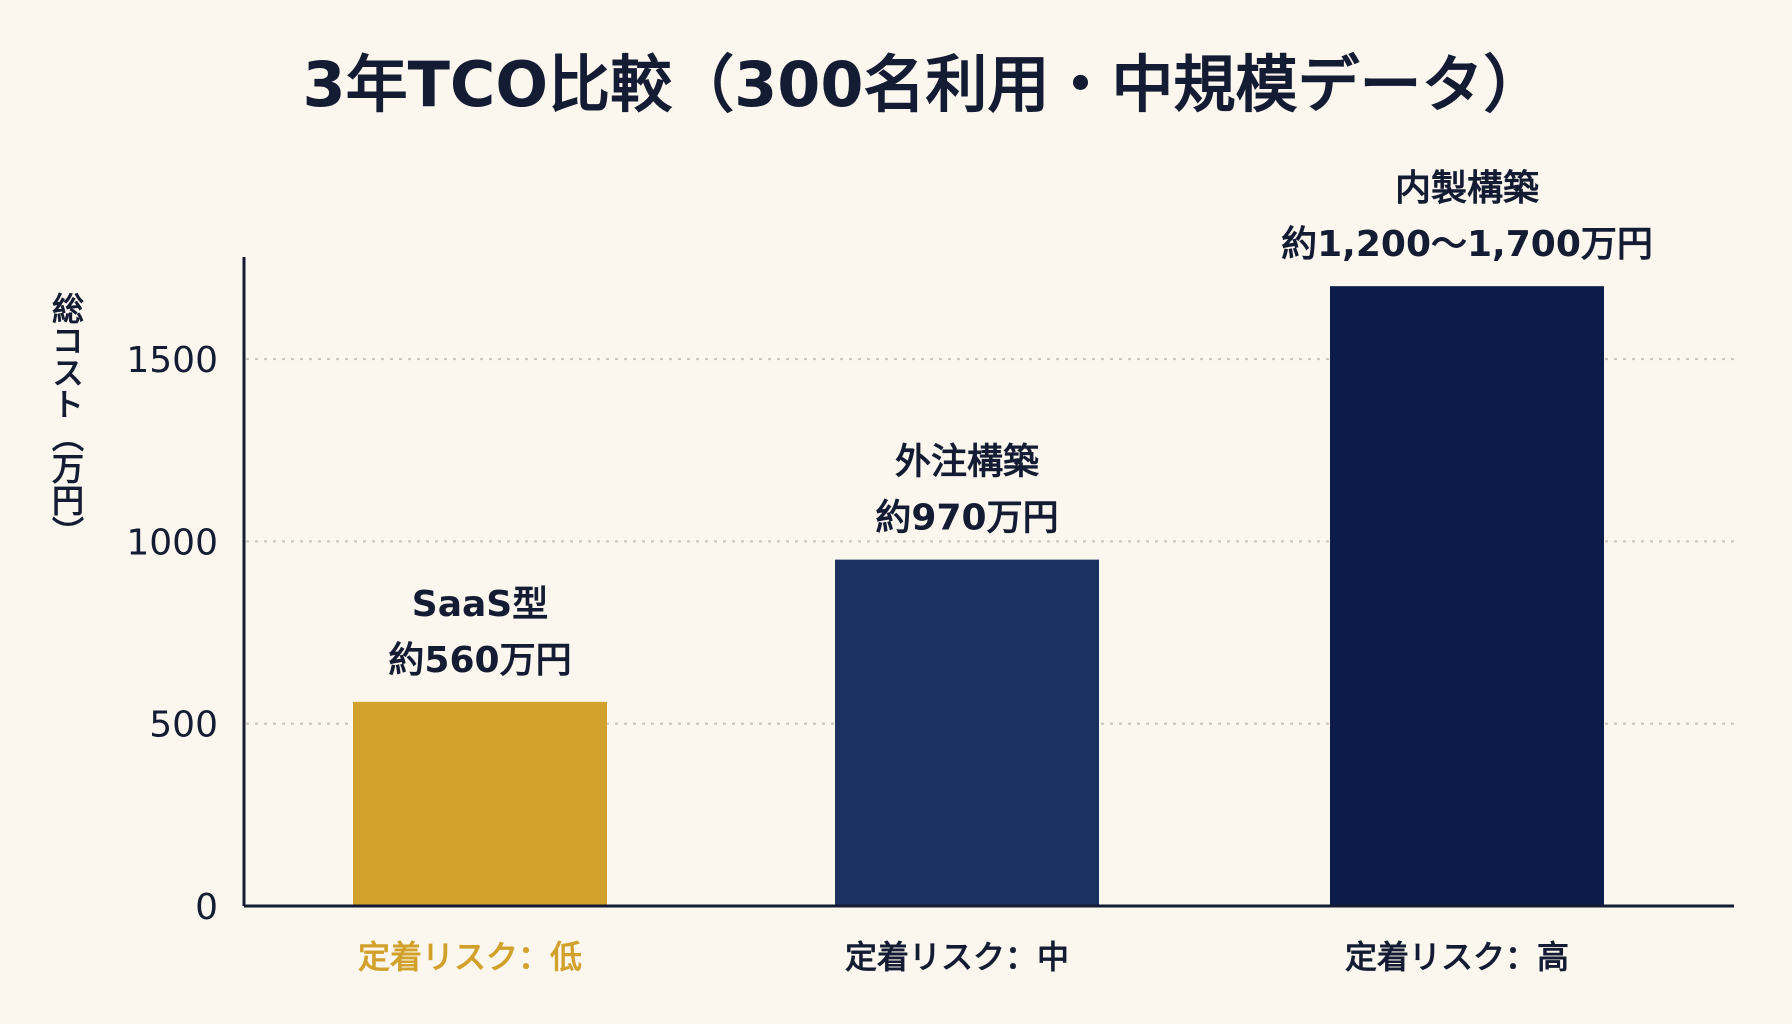 The width and height of the screenshot is (1792, 1024). Describe the element at coordinates (172, 542) in the screenshot. I see `y-tick-label: 1000` at that location.